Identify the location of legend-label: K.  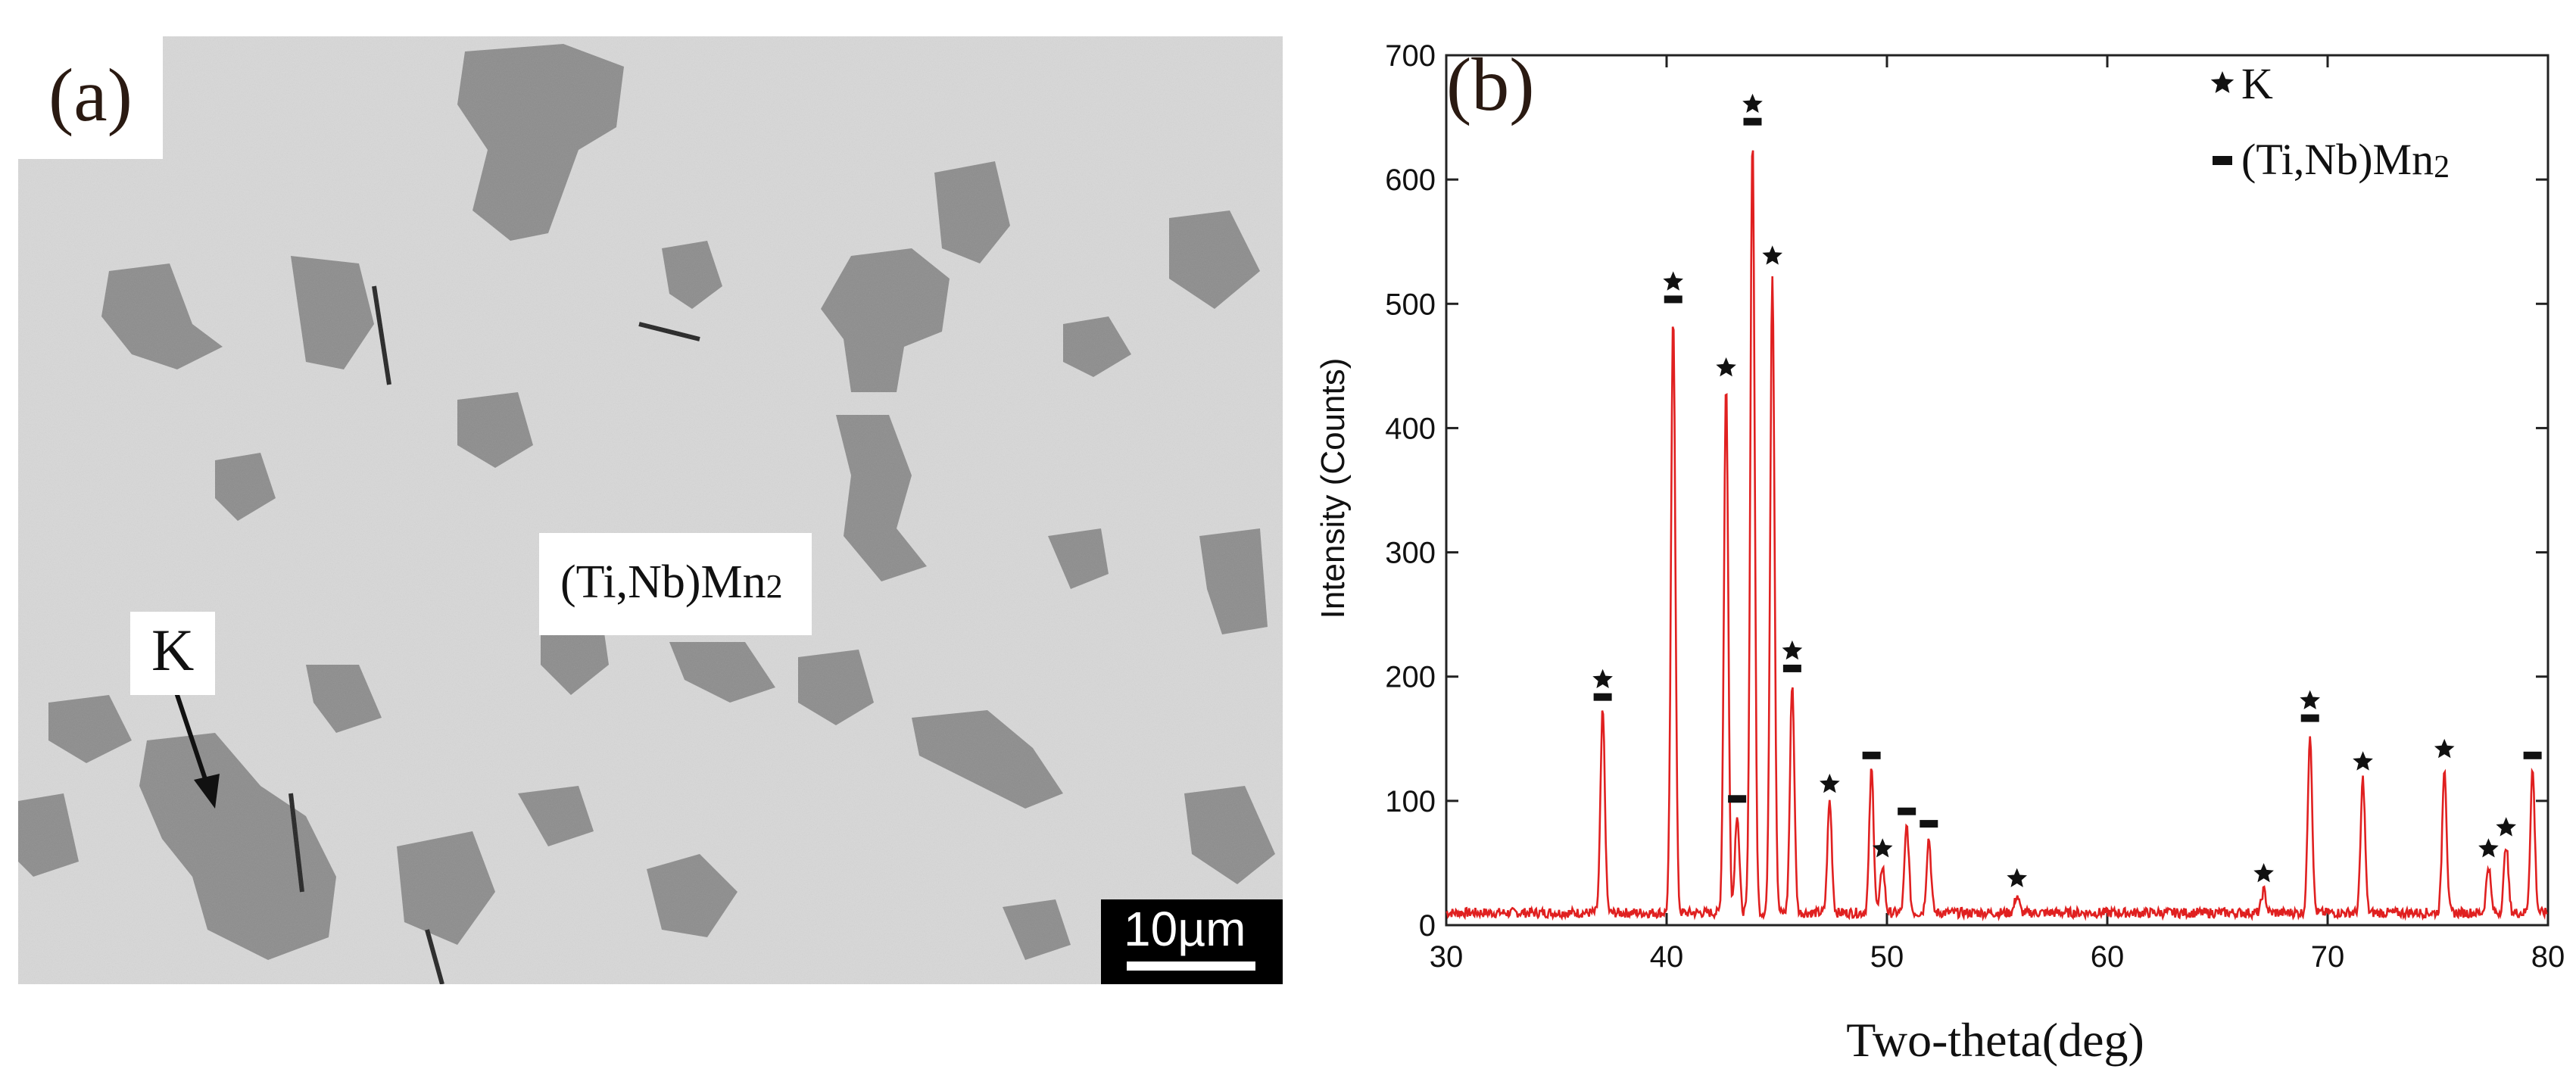
(2257, 83).